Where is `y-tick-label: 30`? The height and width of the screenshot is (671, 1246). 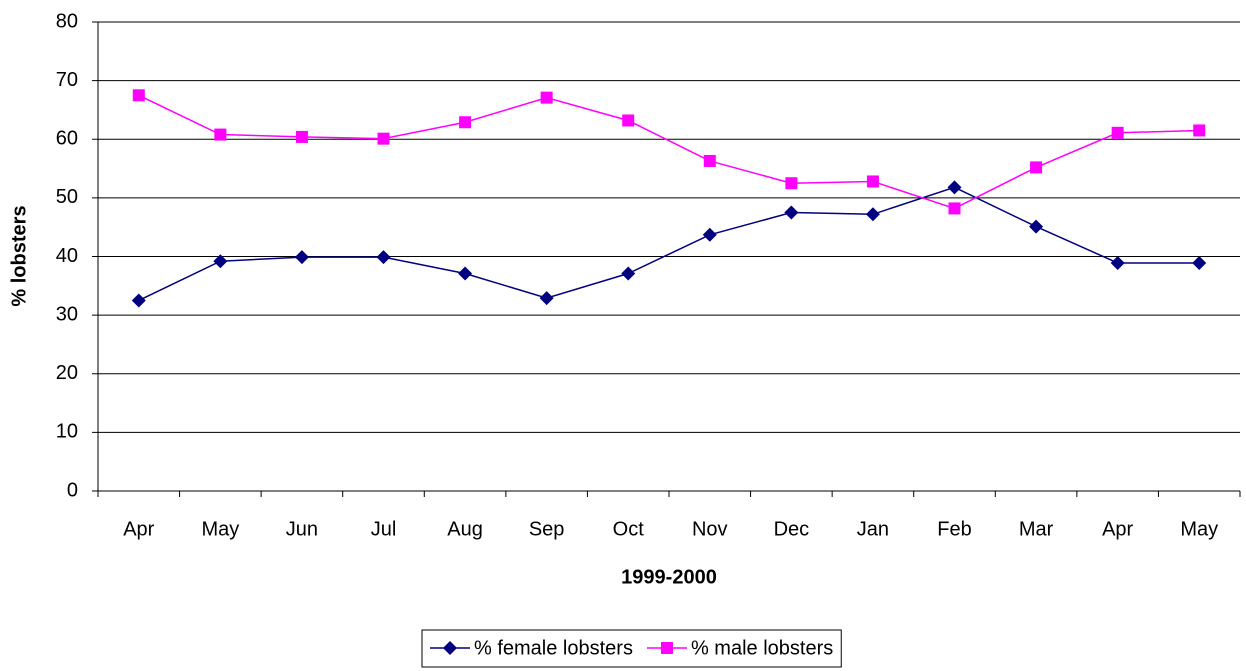 y-tick-label: 30 is located at coordinates (67, 314).